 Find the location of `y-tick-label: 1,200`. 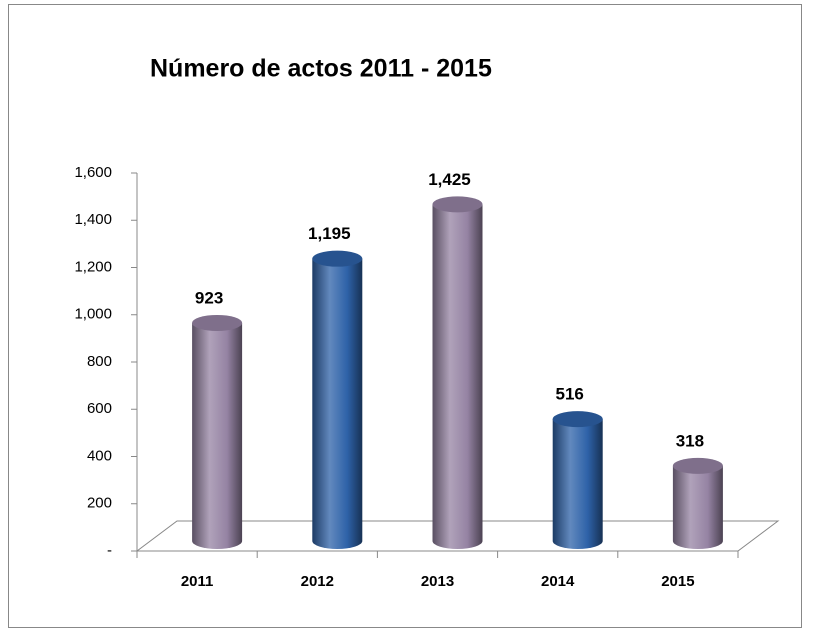

y-tick-label: 1,200 is located at coordinates (93, 266).